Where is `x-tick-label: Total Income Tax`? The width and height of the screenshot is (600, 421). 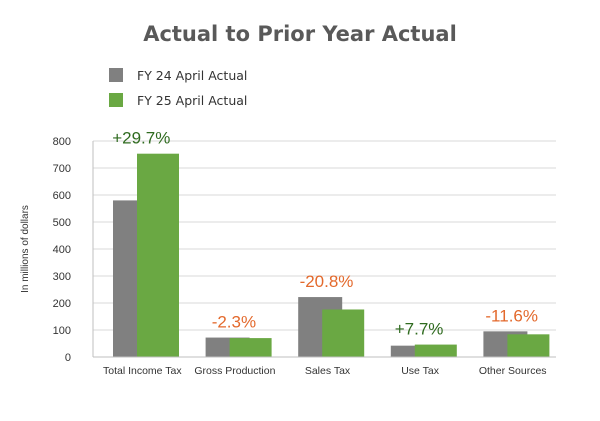
x-tick-label: Total Income Tax is located at coordinates (142, 371).